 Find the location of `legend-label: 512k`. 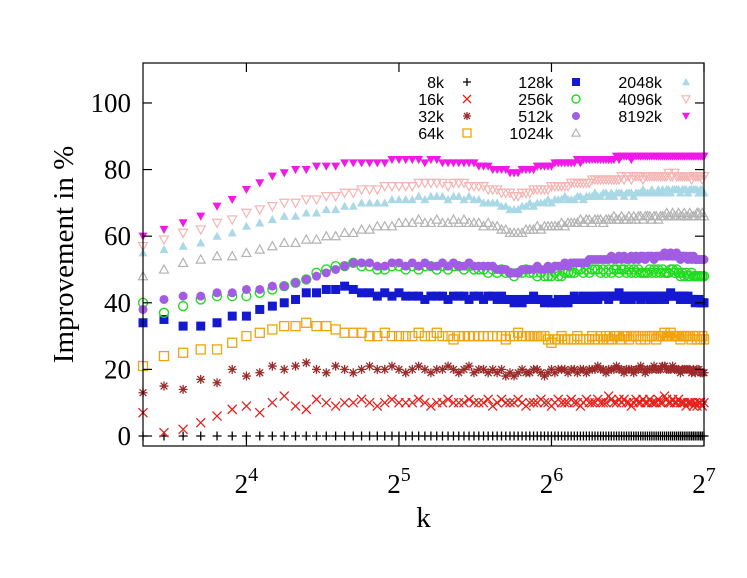

legend-label: 512k is located at coordinates (536, 117).